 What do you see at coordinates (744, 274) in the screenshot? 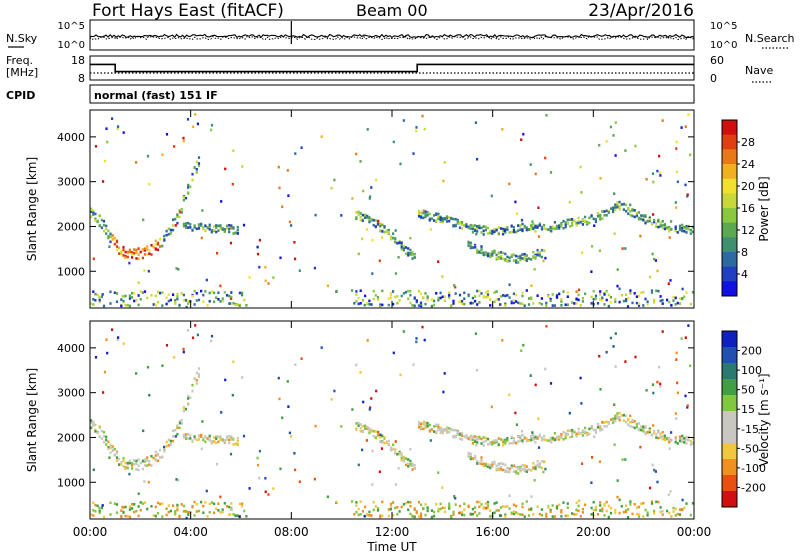
I see `power-scale-tick-label: 4` at bounding box center [744, 274].